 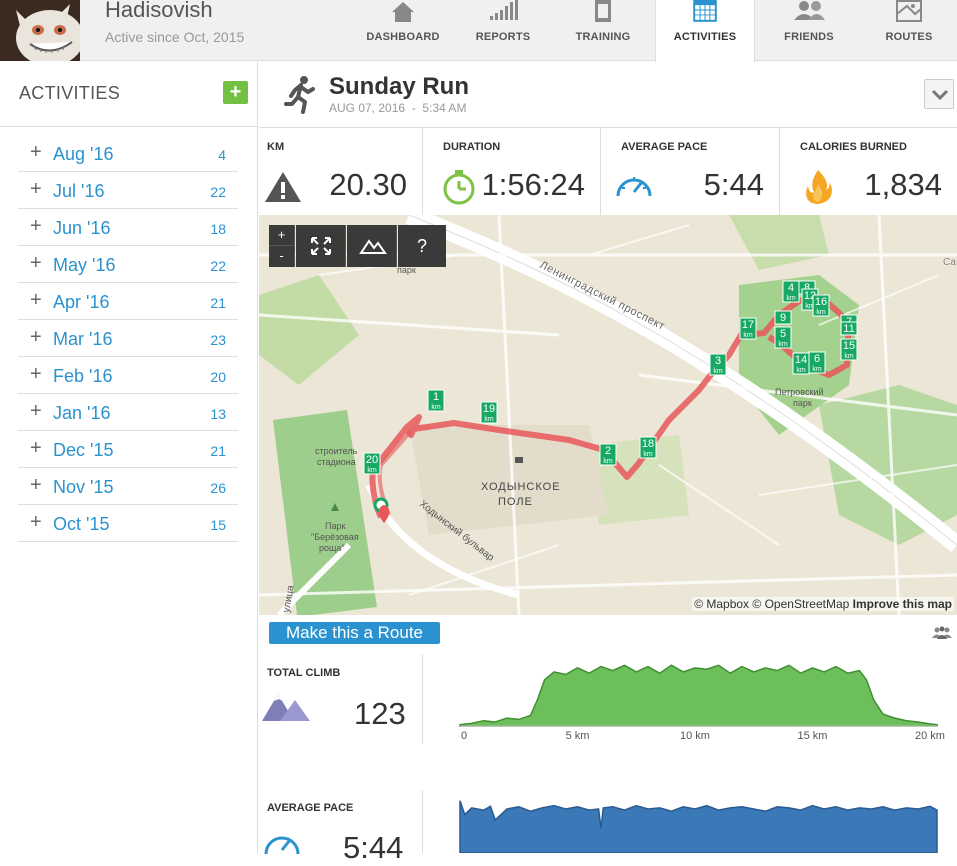 What do you see at coordinates (399, 86) in the screenshot?
I see `activity-title: Sunday Run` at bounding box center [399, 86].